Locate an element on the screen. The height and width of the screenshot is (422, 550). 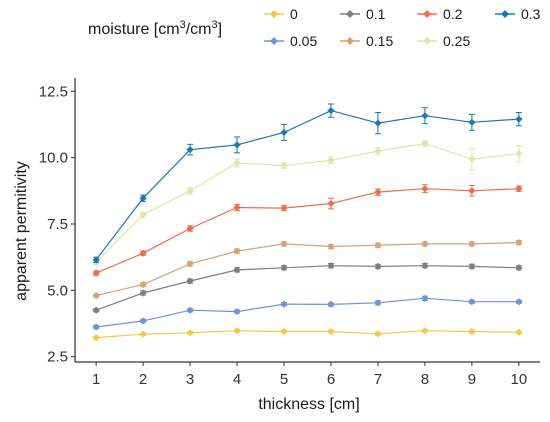
x-tick-label: 2 is located at coordinates (143, 379).